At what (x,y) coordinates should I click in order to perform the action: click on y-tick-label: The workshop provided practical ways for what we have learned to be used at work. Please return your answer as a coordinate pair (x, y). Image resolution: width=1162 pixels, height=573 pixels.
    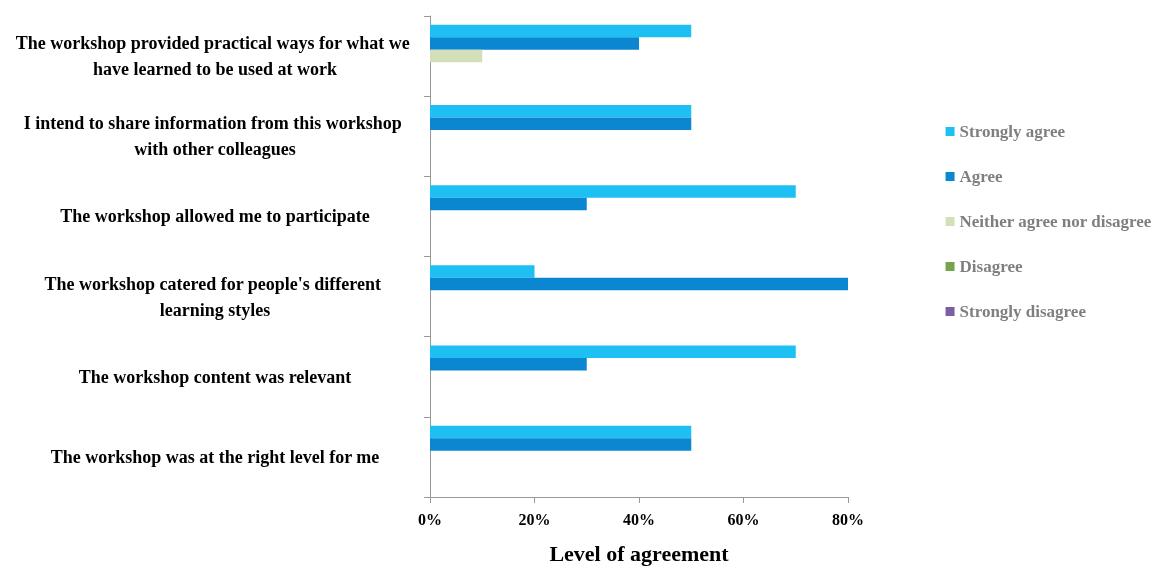
    Looking at the image, I should click on (215, 56).